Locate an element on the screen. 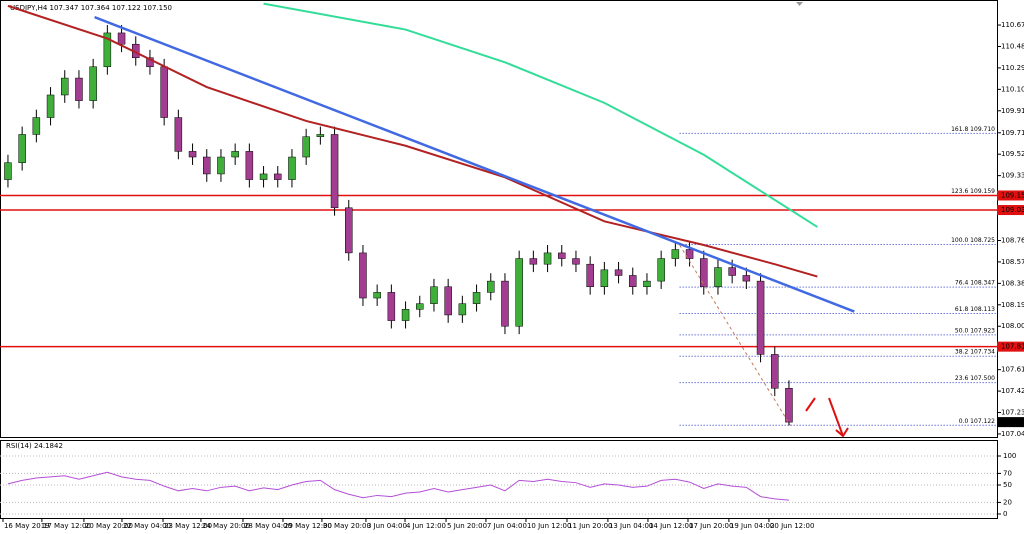  price-label: 109.159 is located at coordinates (1012, 195).